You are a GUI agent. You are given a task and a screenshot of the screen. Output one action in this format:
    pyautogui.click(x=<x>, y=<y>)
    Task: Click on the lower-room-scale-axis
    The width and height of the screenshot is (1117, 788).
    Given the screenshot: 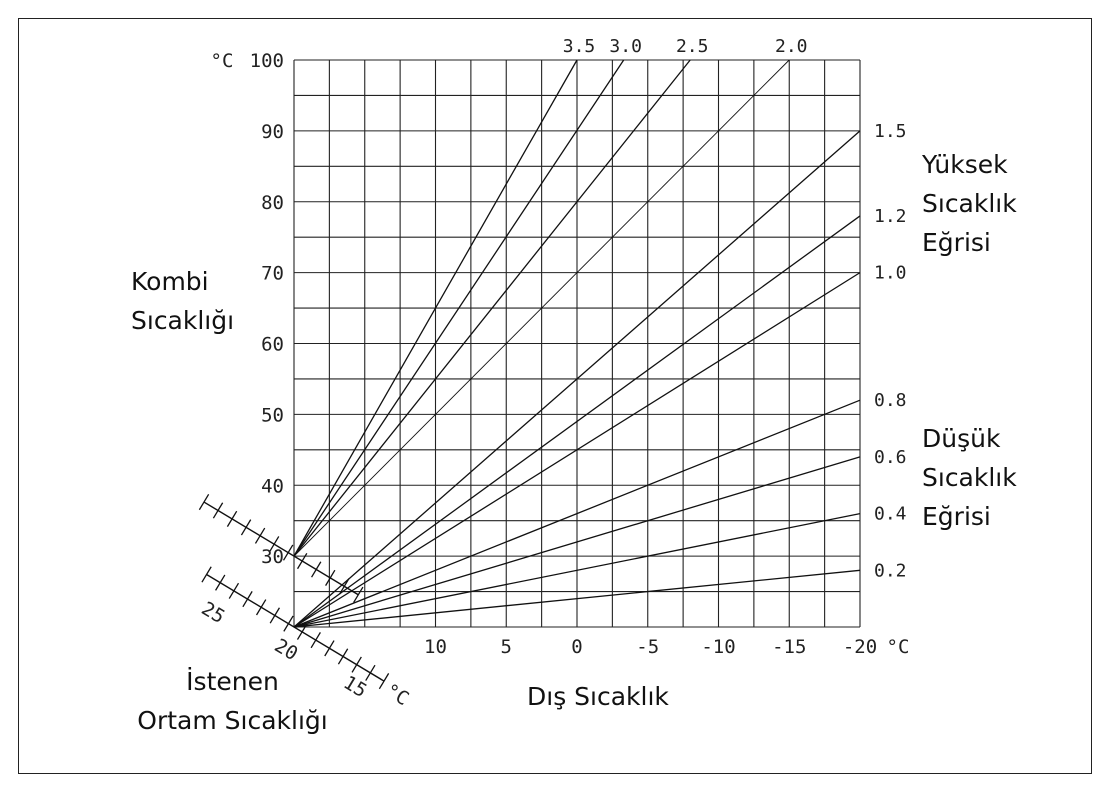 What is the action you would take?
    pyautogui.click(x=295, y=627)
    